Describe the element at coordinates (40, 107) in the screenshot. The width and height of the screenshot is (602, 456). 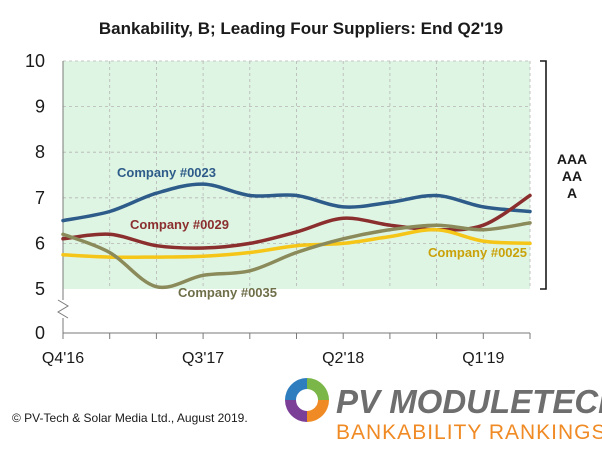
I see `y-tick-label: 9` at that location.